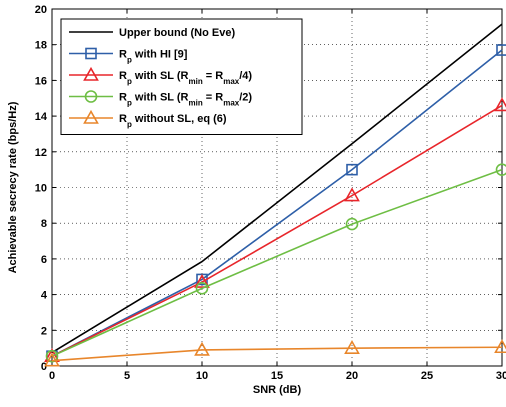  I want to click on x-tick-label: 30, so click(501, 376).